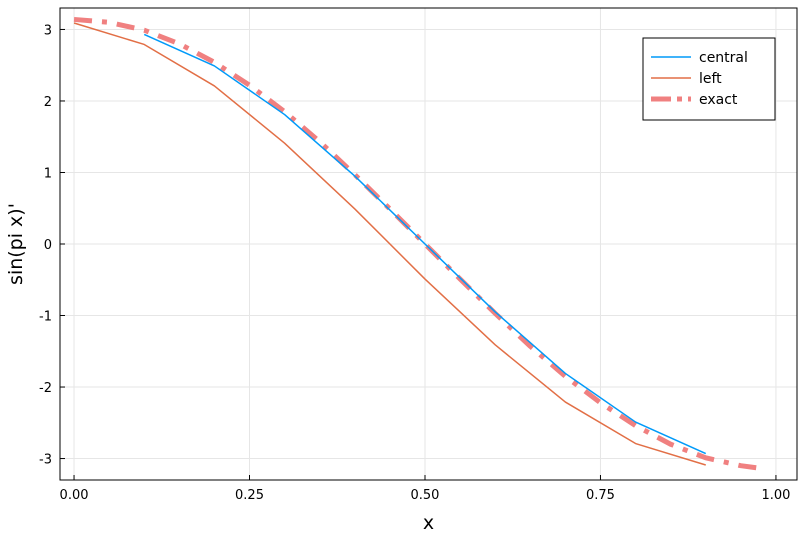 The width and height of the screenshot is (800, 537). What do you see at coordinates (45, 317) in the screenshot?
I see `y-tick-label: -1` at bounding box center [45, 317].